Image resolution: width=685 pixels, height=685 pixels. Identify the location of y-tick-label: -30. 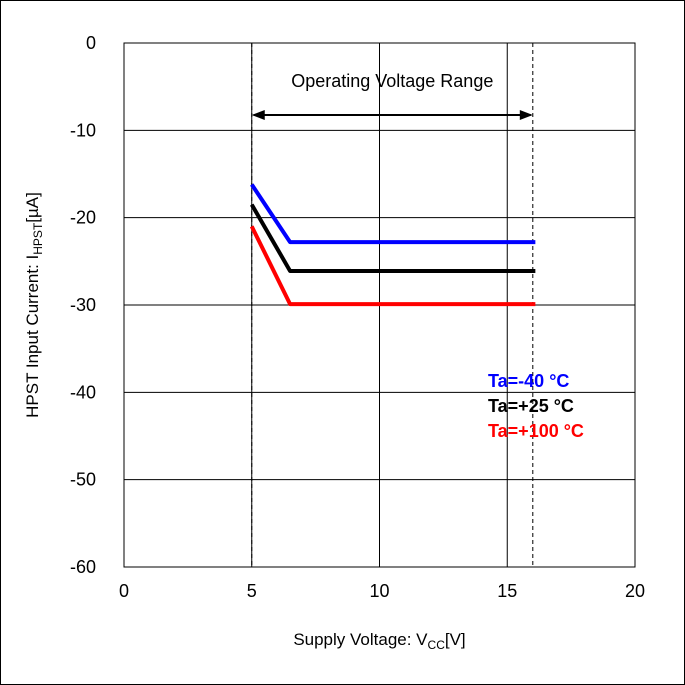
(83, 305).